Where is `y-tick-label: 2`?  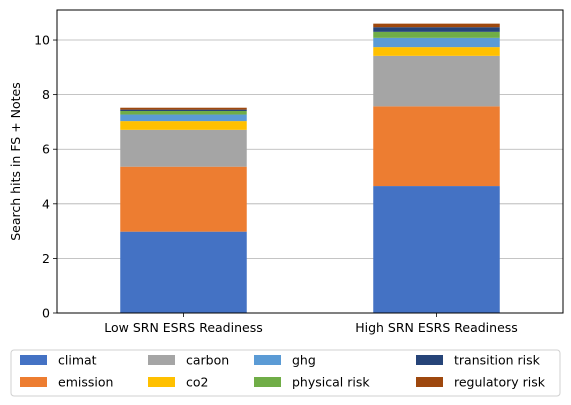 y-tick-label: 2 is located at coordinates (46, 258).